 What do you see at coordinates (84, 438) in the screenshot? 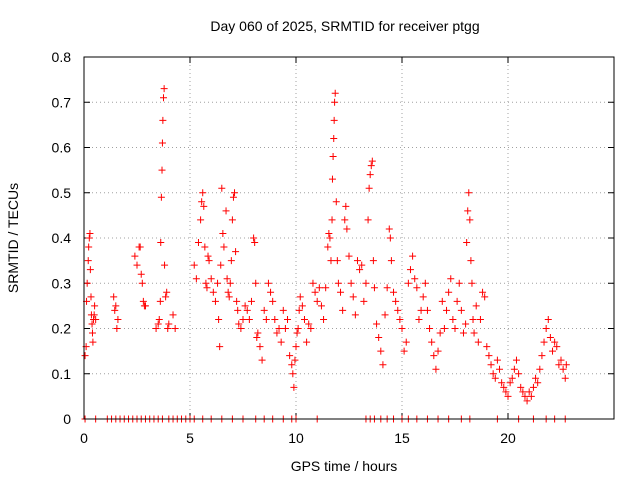
I see `x-tick-label: 0` at bounding box center [84, 438].